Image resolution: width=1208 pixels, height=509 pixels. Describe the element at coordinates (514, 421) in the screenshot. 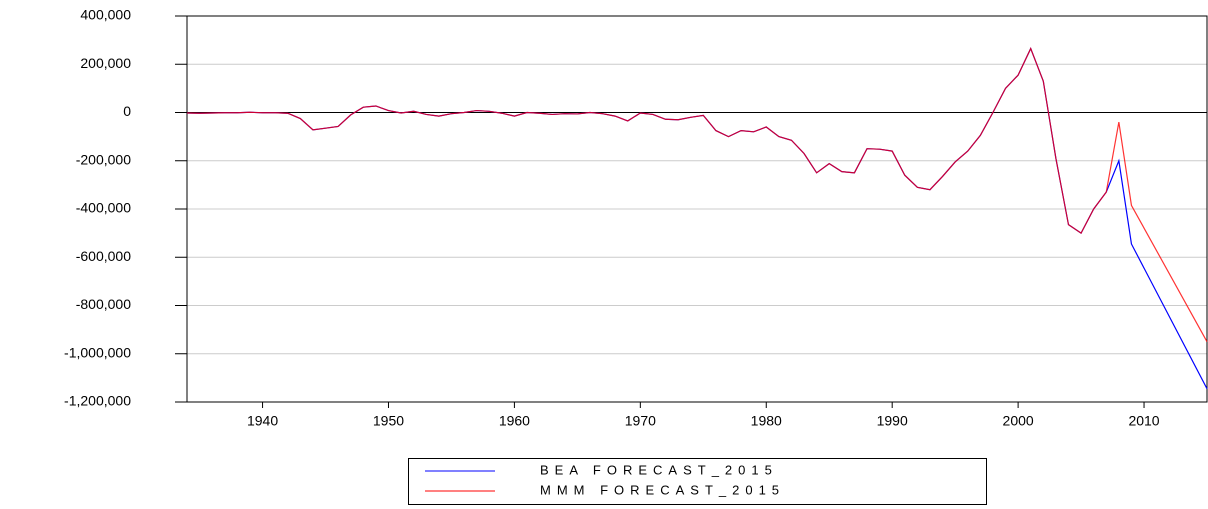

I see `x-tick-label: 1960` at that location.